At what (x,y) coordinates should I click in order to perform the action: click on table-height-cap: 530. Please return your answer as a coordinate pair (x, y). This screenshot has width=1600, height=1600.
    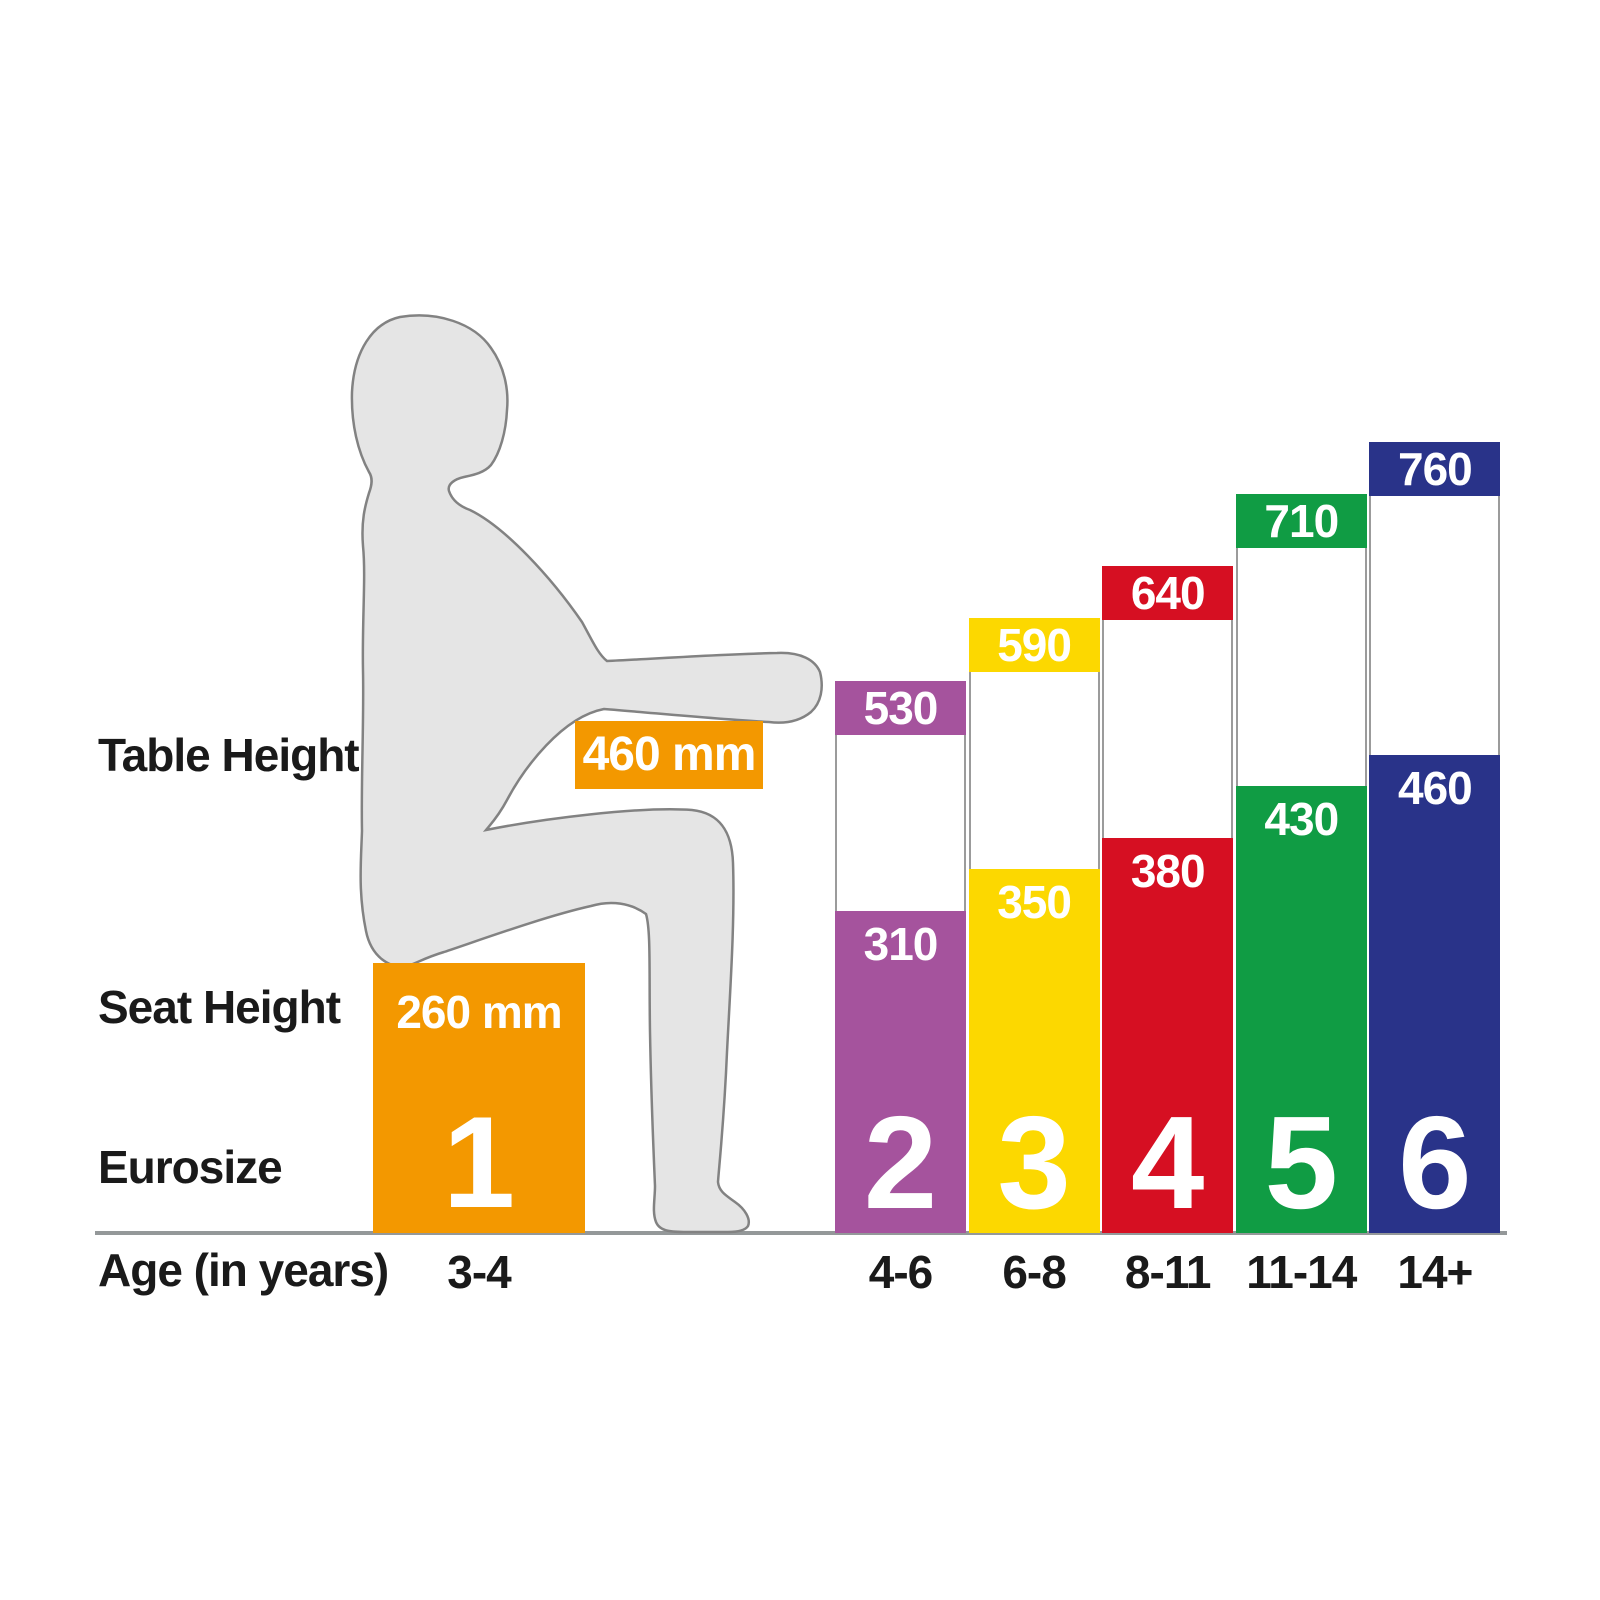
    Looking at the image, I should click on (900, 707).